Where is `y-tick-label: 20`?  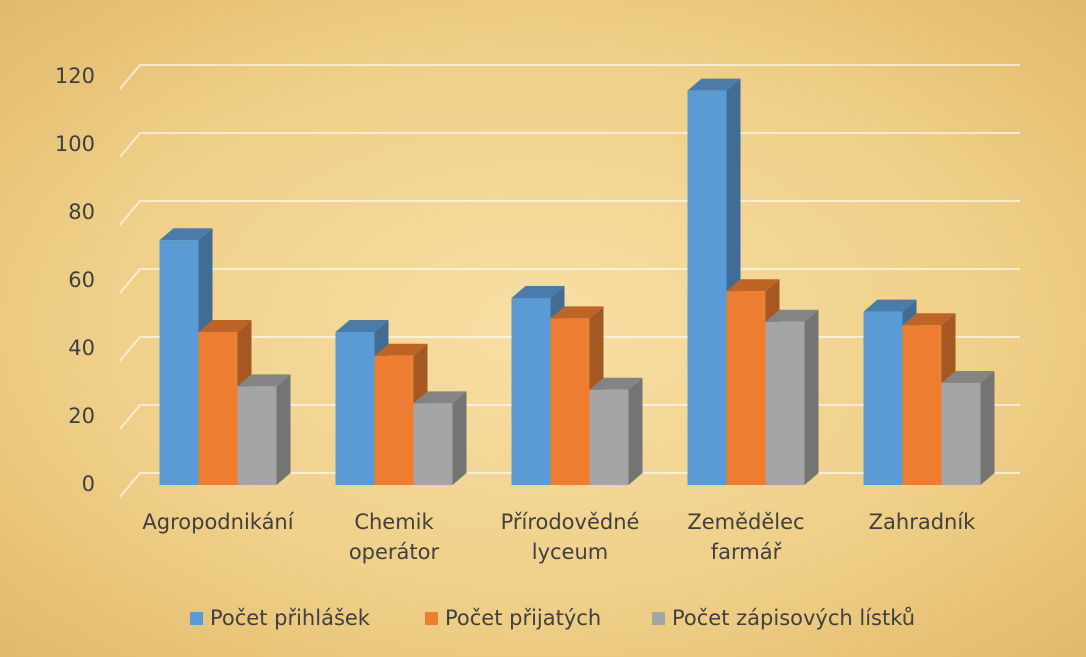
y-tick-label: 20 is located at coordinates (81, 416).